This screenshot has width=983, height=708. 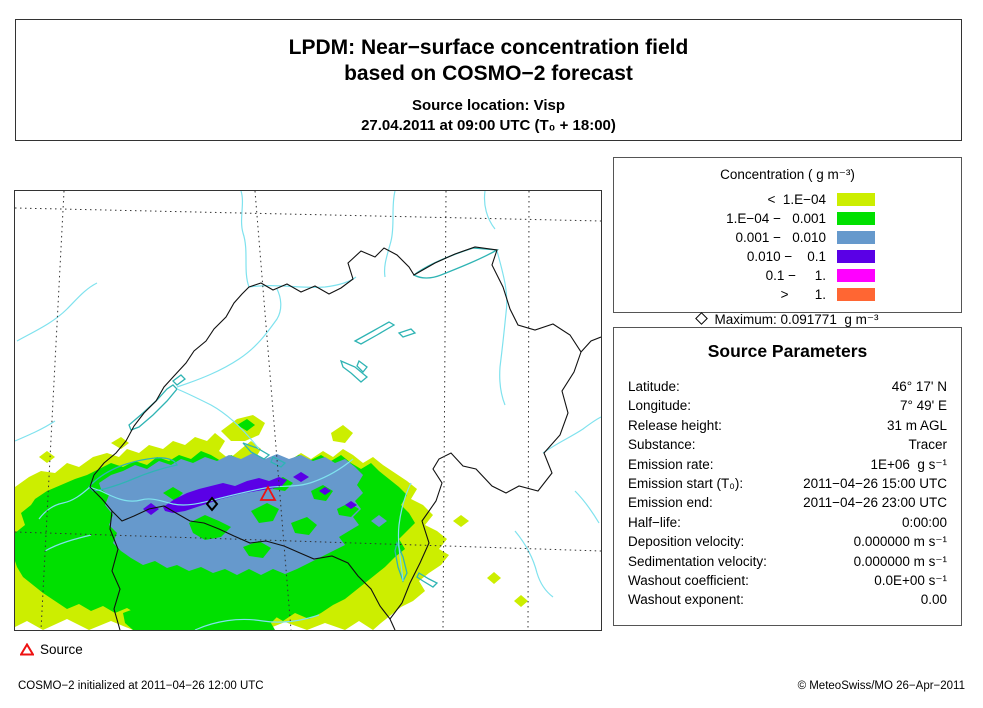 What do you see at coordinates (488, 47) in the screenshot?
I see `page-title-line1: LPDM: Near−surface concentration field` at bounding box center [488, 47].